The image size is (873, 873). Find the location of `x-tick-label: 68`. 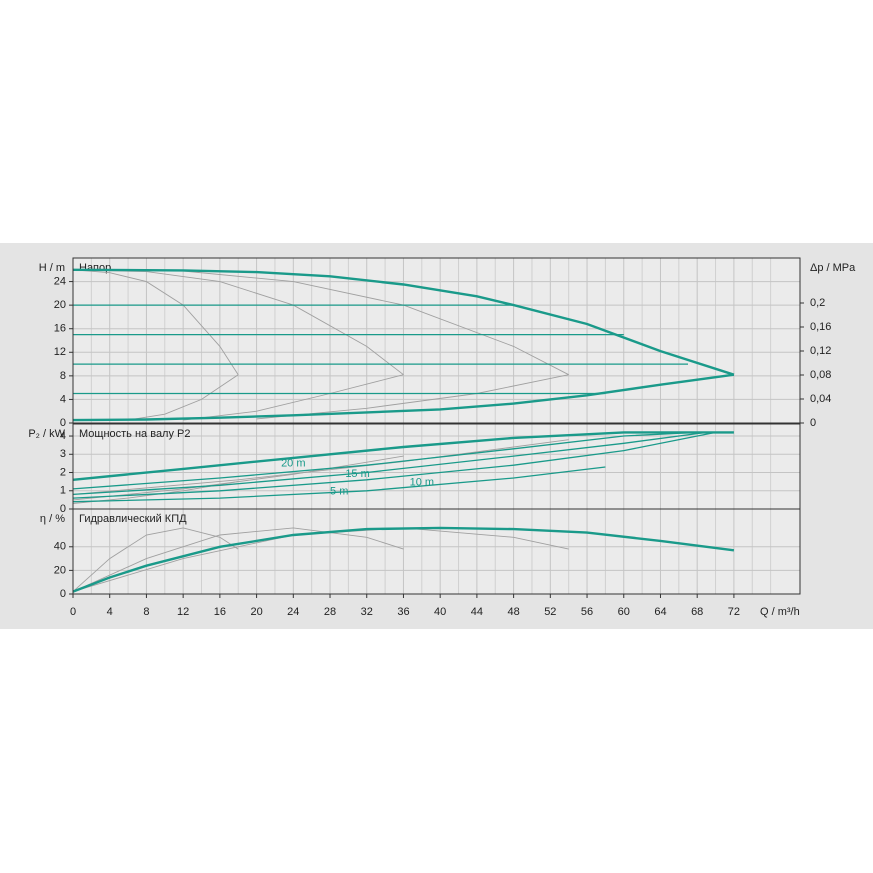

x-tick-label: 68 is located at coordinates (697, 612).